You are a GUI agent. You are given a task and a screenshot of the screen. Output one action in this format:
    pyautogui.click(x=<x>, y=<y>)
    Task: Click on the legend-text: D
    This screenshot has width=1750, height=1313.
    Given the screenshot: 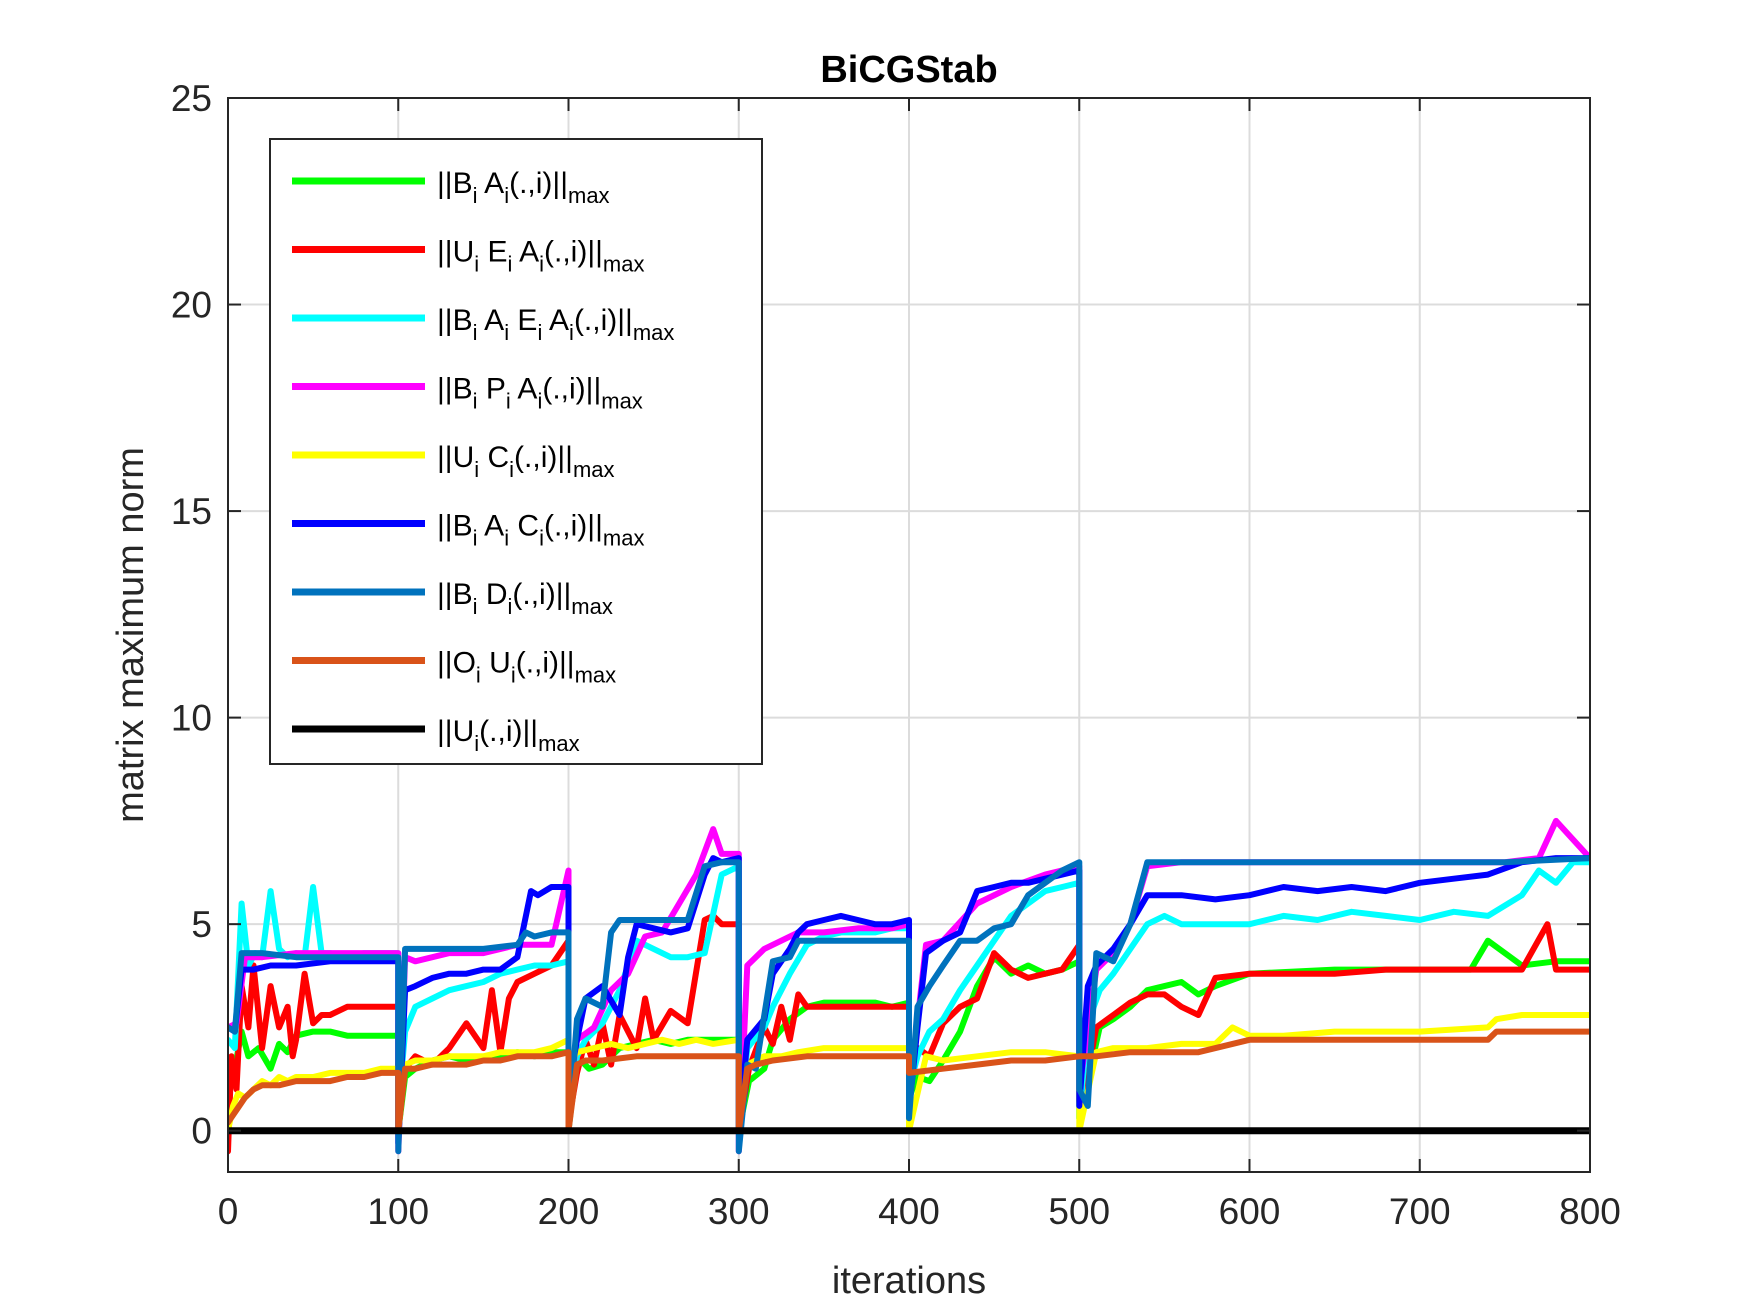 What is the action you would take?
    pyautogui.click(x=493, y=594)
    